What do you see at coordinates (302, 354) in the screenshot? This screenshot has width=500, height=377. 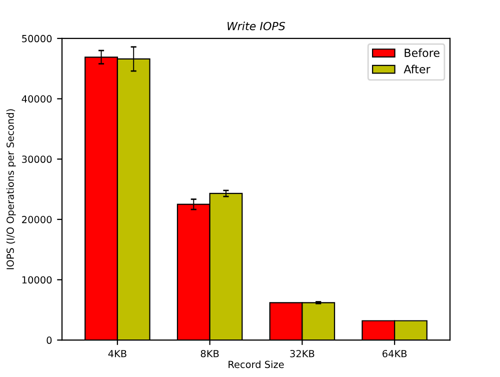 I see `x-tick-label: 32KB` at bounding box center [302, 354].